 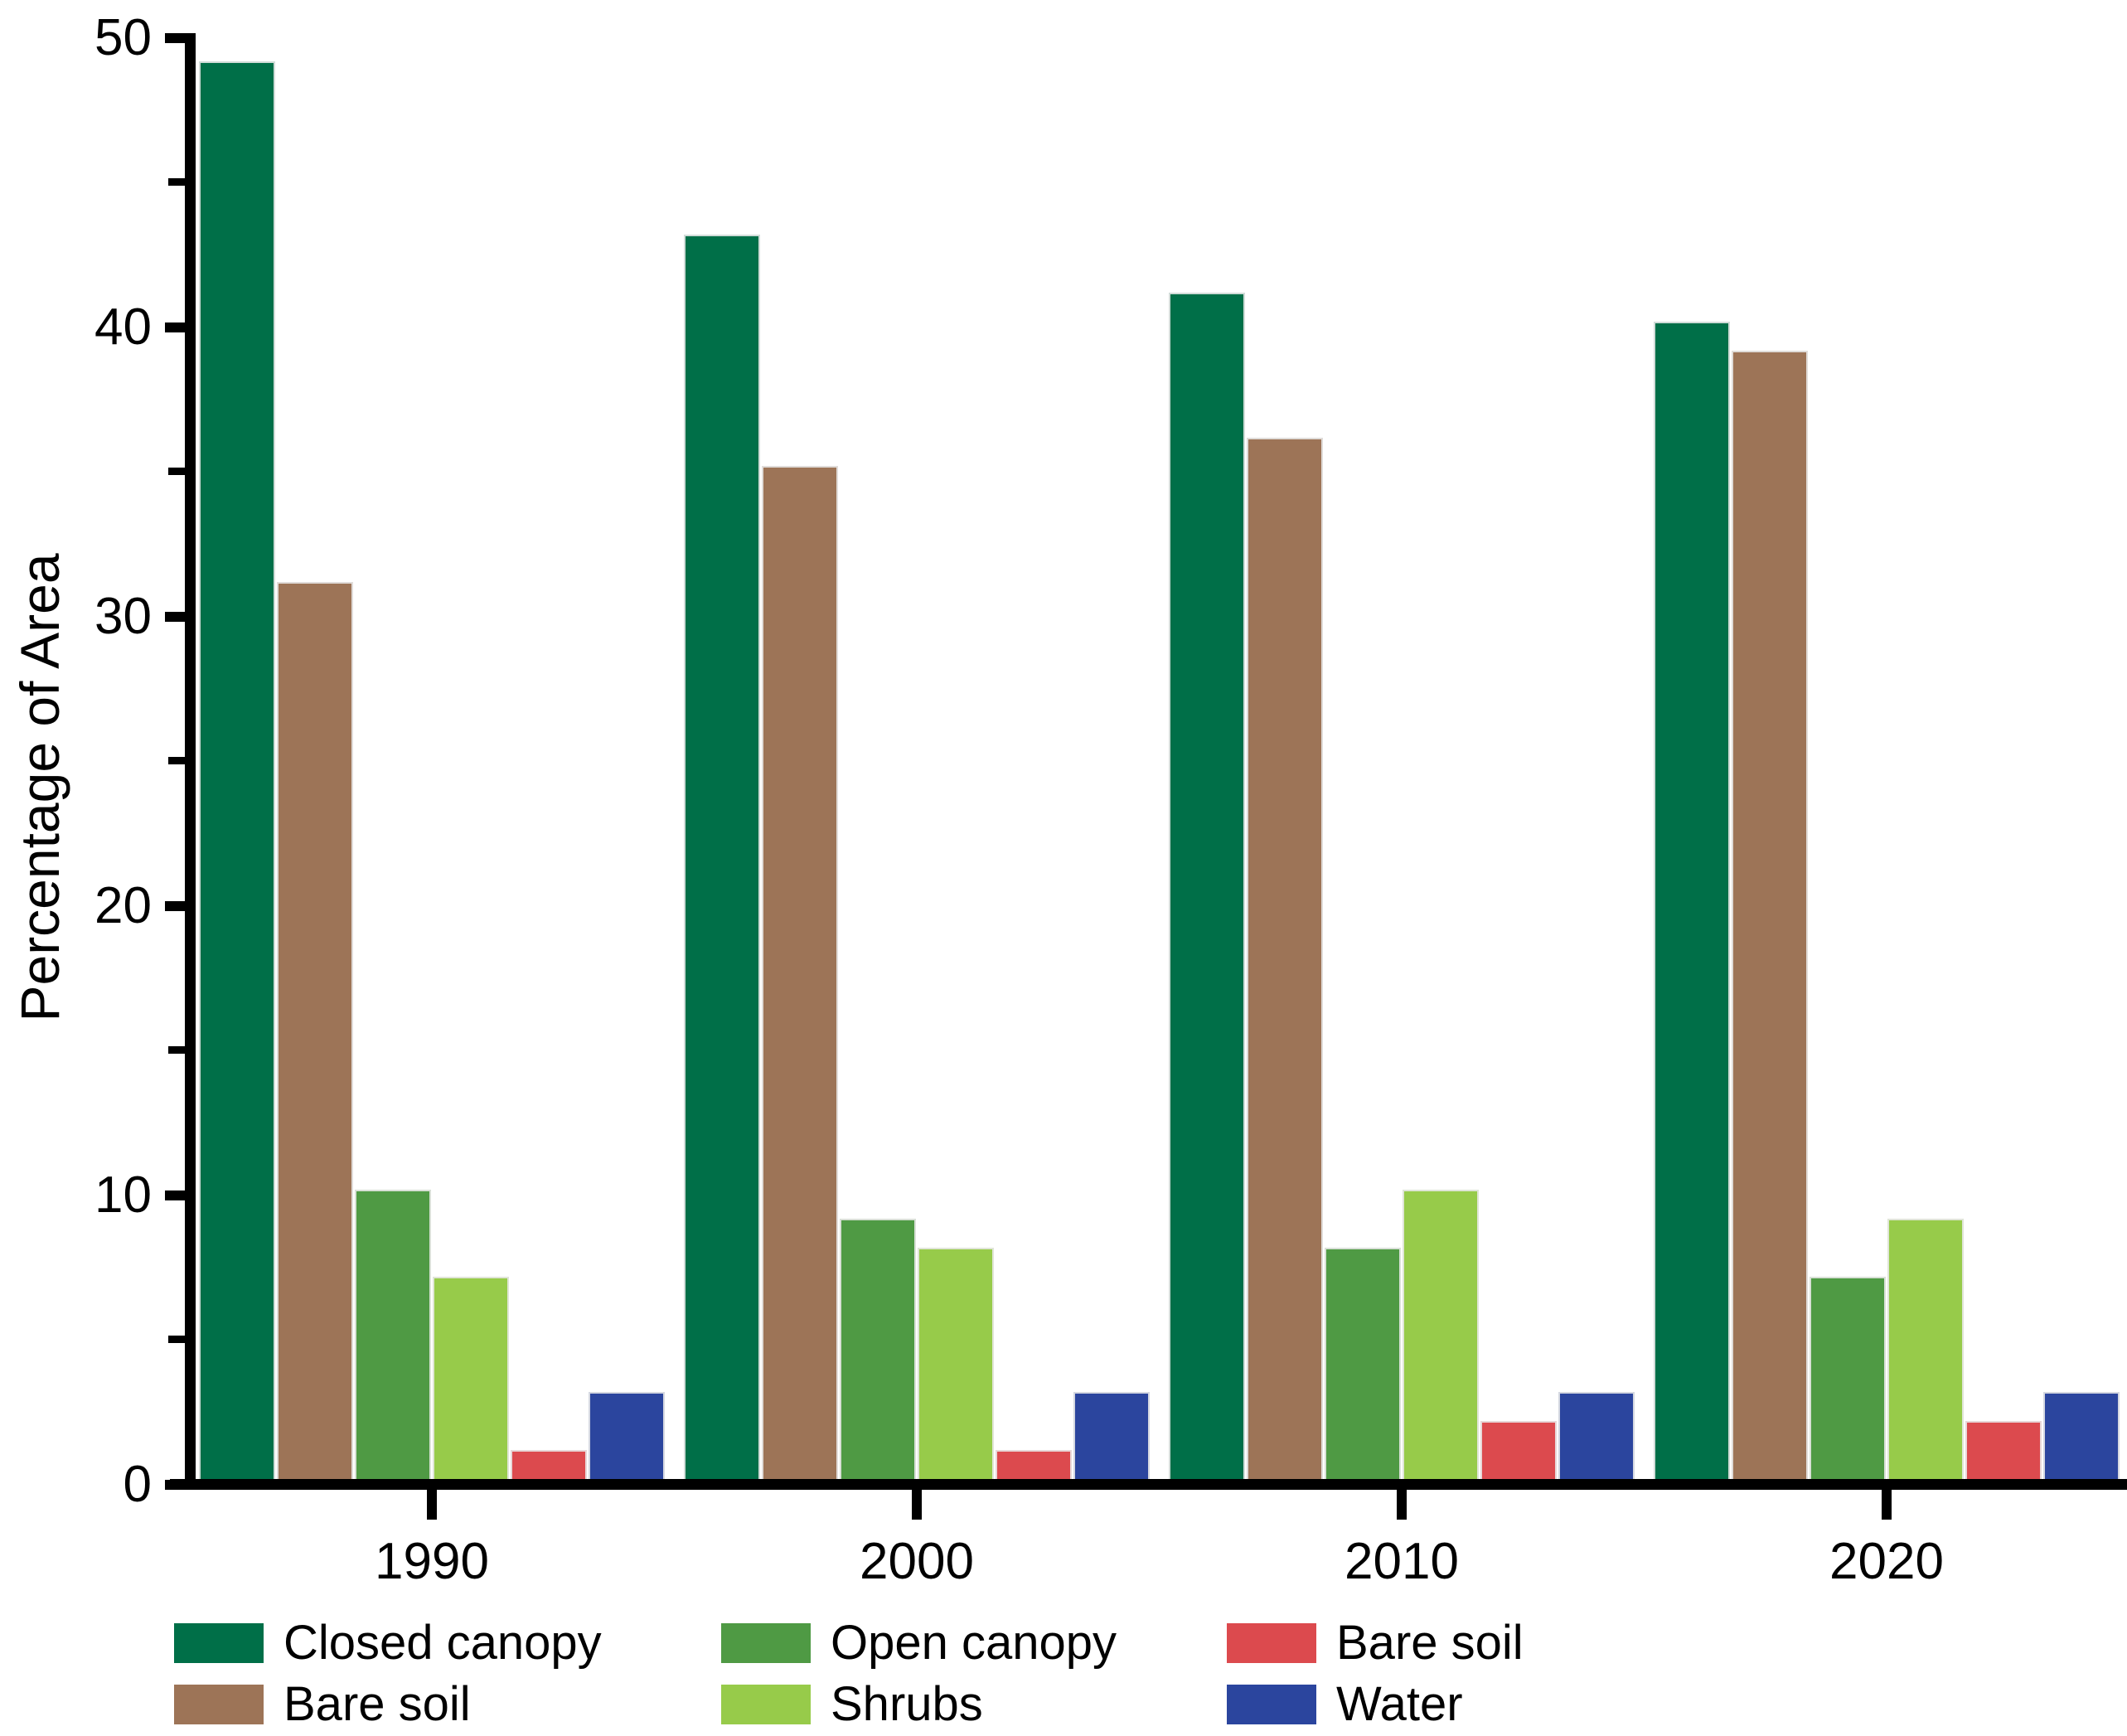 I want to click on x-axis-line, so click(x=1148, y=1484).